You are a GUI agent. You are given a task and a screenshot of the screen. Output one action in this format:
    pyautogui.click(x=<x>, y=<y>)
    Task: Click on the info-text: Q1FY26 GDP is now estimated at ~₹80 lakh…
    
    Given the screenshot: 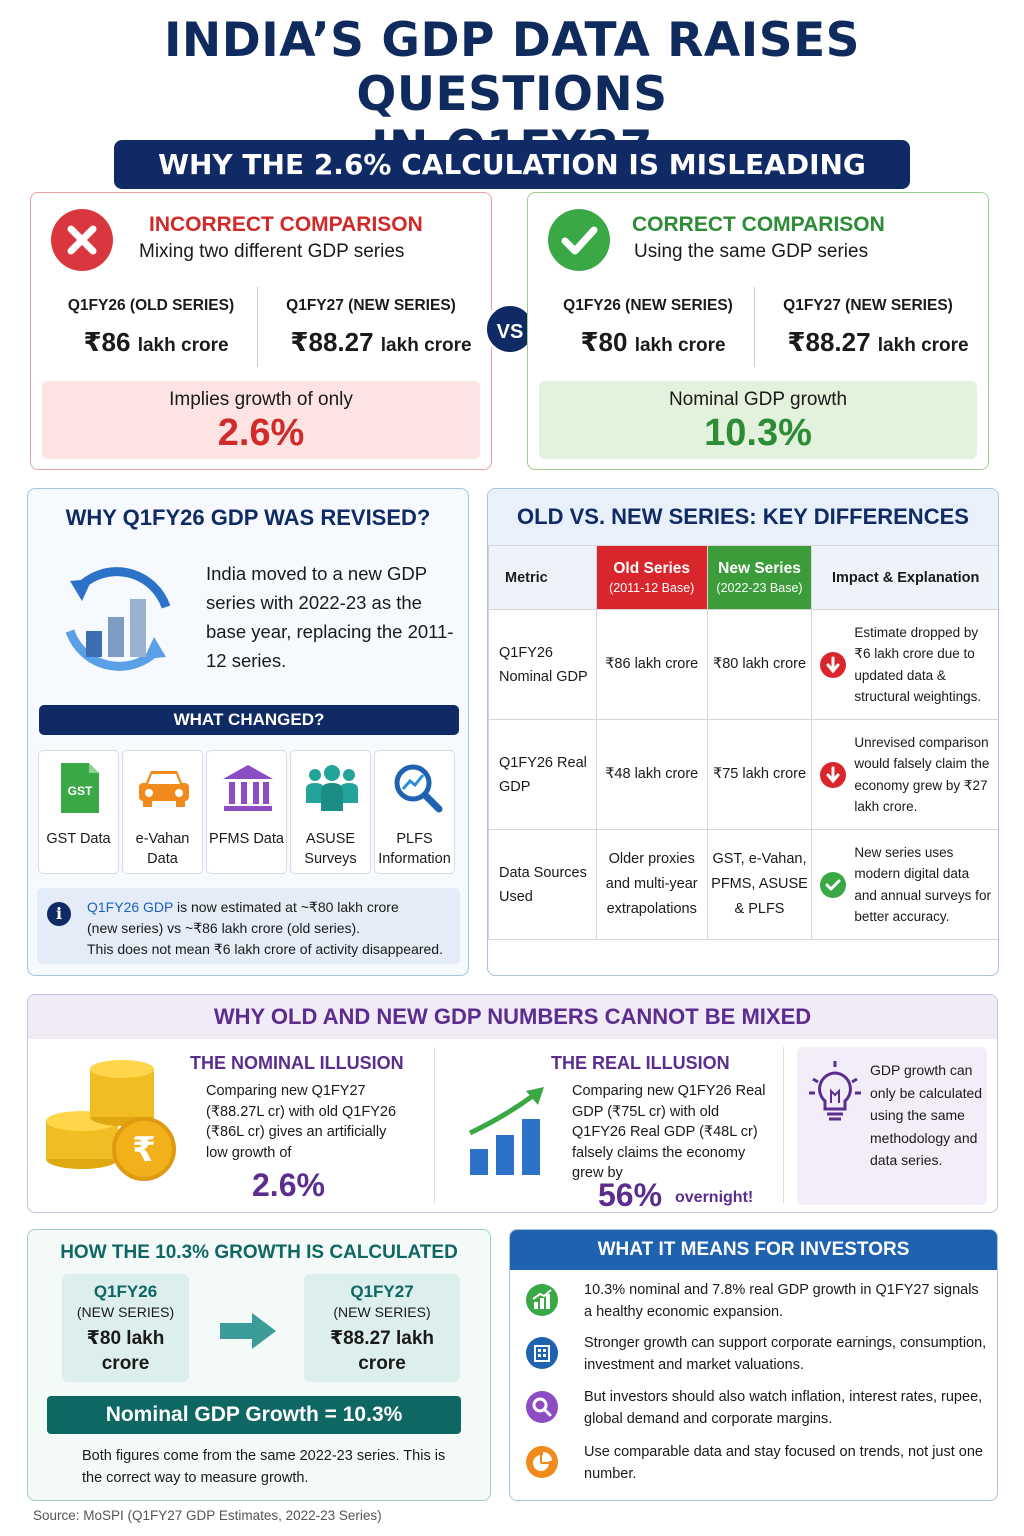 What is the action you would take?
    pyautogui.click(x=265, y=928)
    